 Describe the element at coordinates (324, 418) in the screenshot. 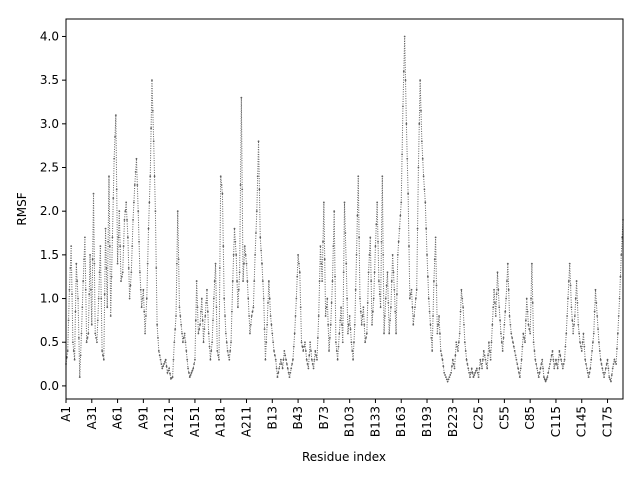

I see `x-tick-label: B73` at that location.